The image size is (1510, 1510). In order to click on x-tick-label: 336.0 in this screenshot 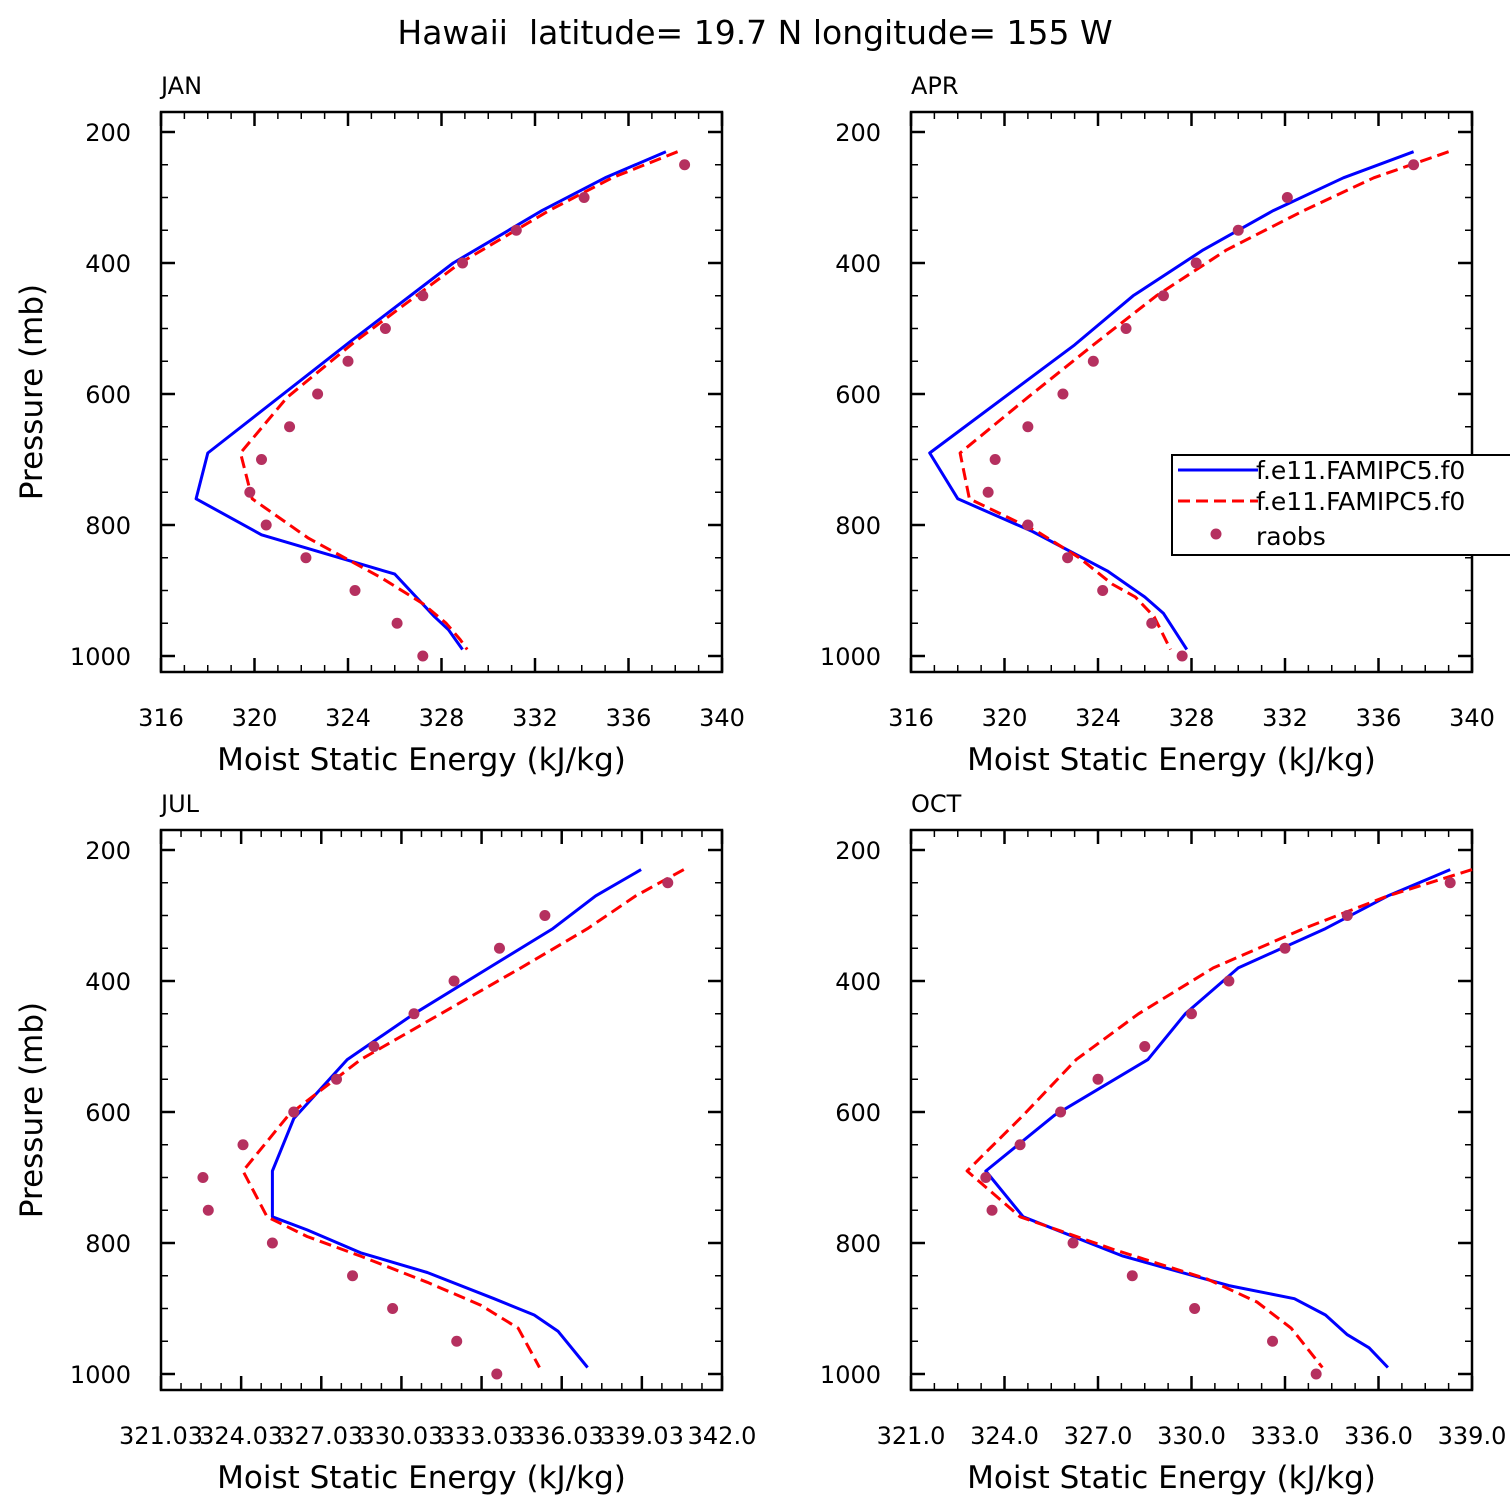, I will do `click(1378, 1436)`.